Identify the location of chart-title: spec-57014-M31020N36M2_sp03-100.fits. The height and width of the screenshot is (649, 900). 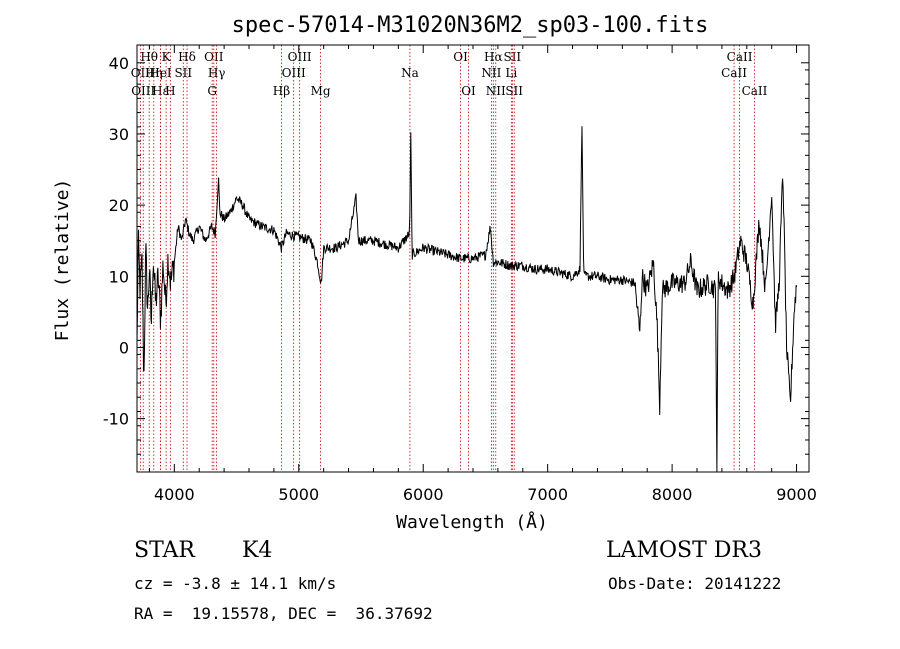
(470, 25).